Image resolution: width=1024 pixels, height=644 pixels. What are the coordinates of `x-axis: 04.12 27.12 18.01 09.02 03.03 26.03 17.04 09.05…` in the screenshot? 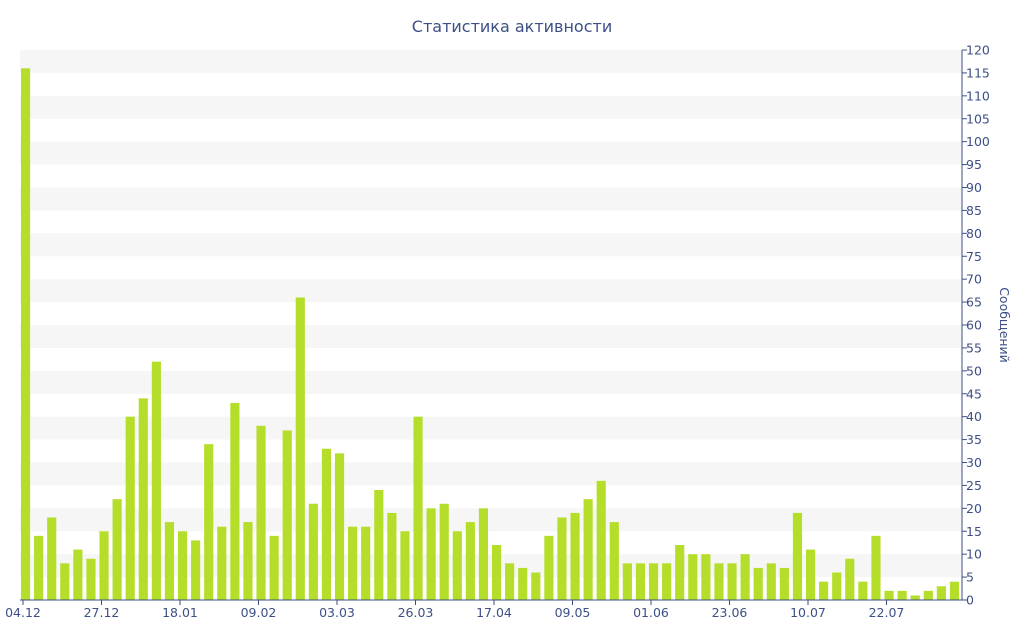 It's located at (483, 609).